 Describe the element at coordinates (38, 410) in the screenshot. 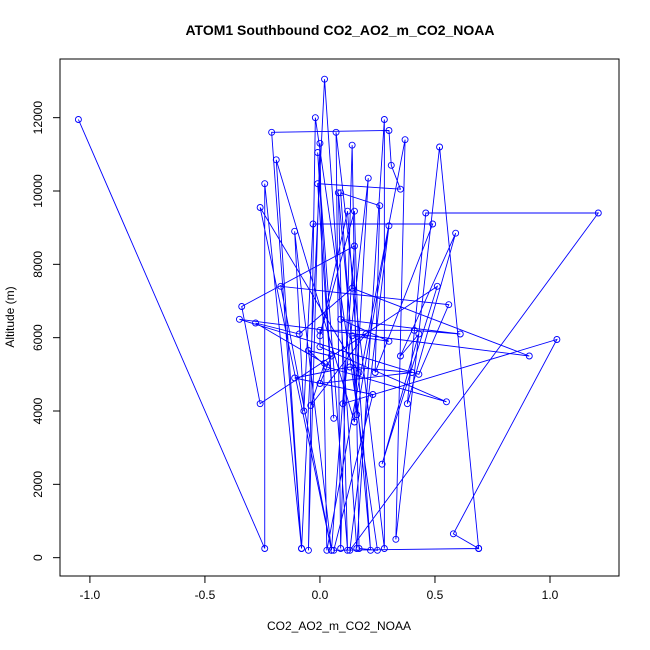

I see `y-tick-label: 4000` at that location.